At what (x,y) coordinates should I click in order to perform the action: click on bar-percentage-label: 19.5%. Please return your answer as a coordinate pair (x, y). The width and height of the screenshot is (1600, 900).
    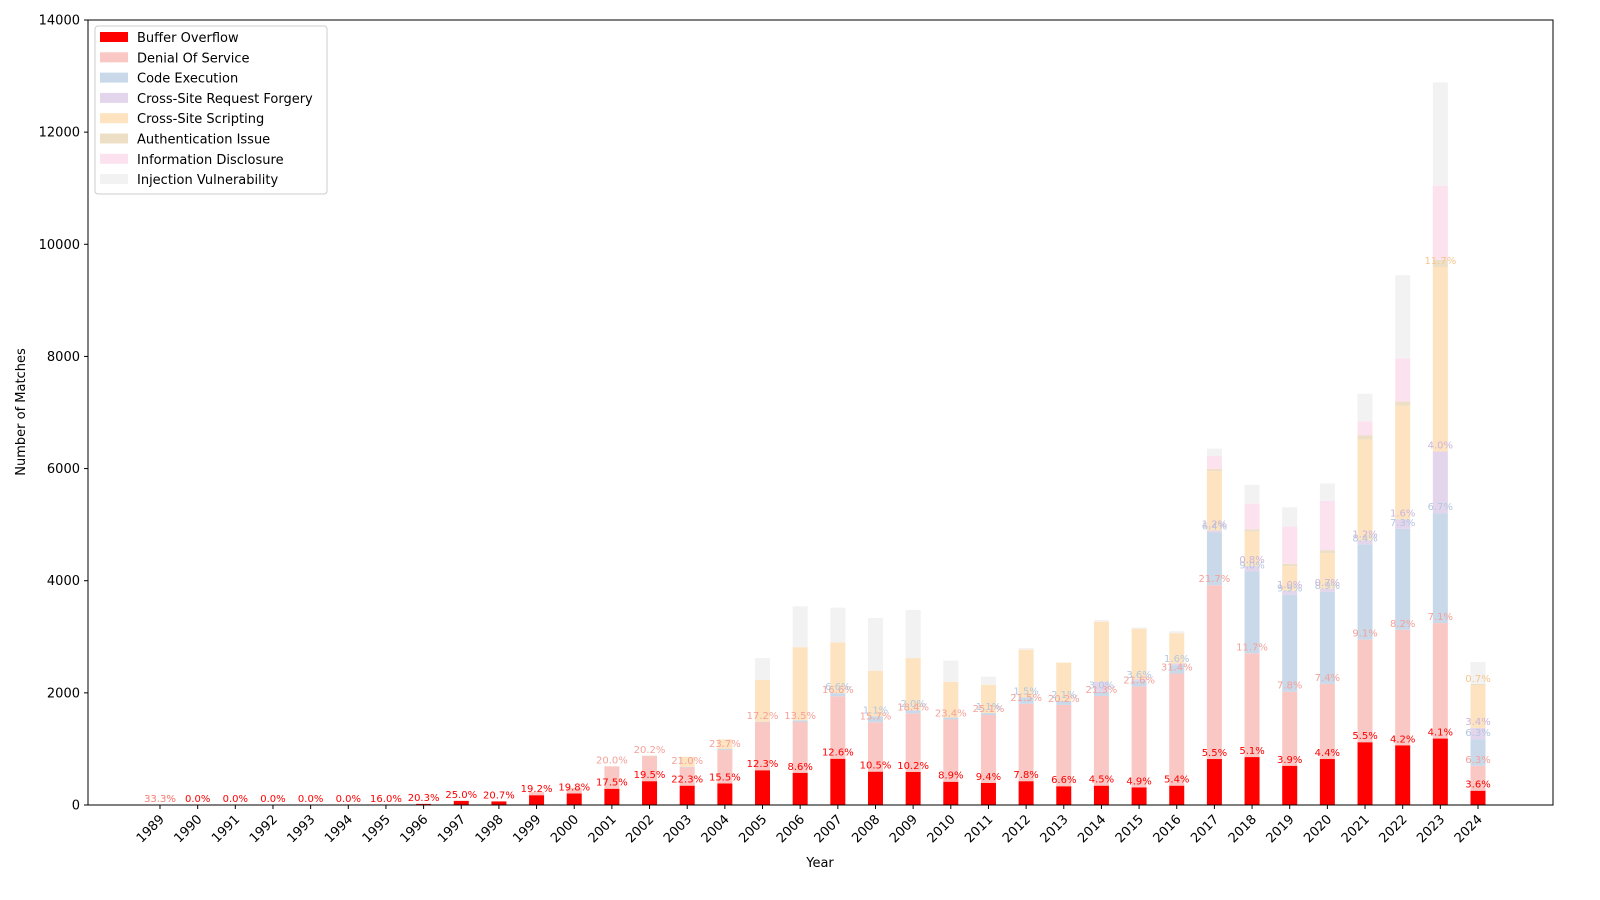
    Looking at the image, I should click on (650, 775).